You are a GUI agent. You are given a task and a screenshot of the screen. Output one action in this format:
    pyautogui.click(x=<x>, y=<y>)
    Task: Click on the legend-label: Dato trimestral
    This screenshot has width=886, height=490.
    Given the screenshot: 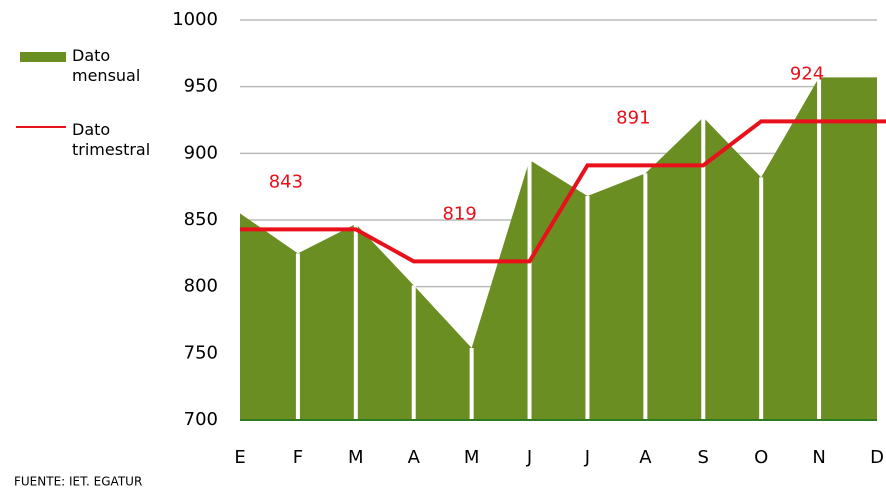 What is the action you would take?
    pyautogui.click(x=111, y=139)
    